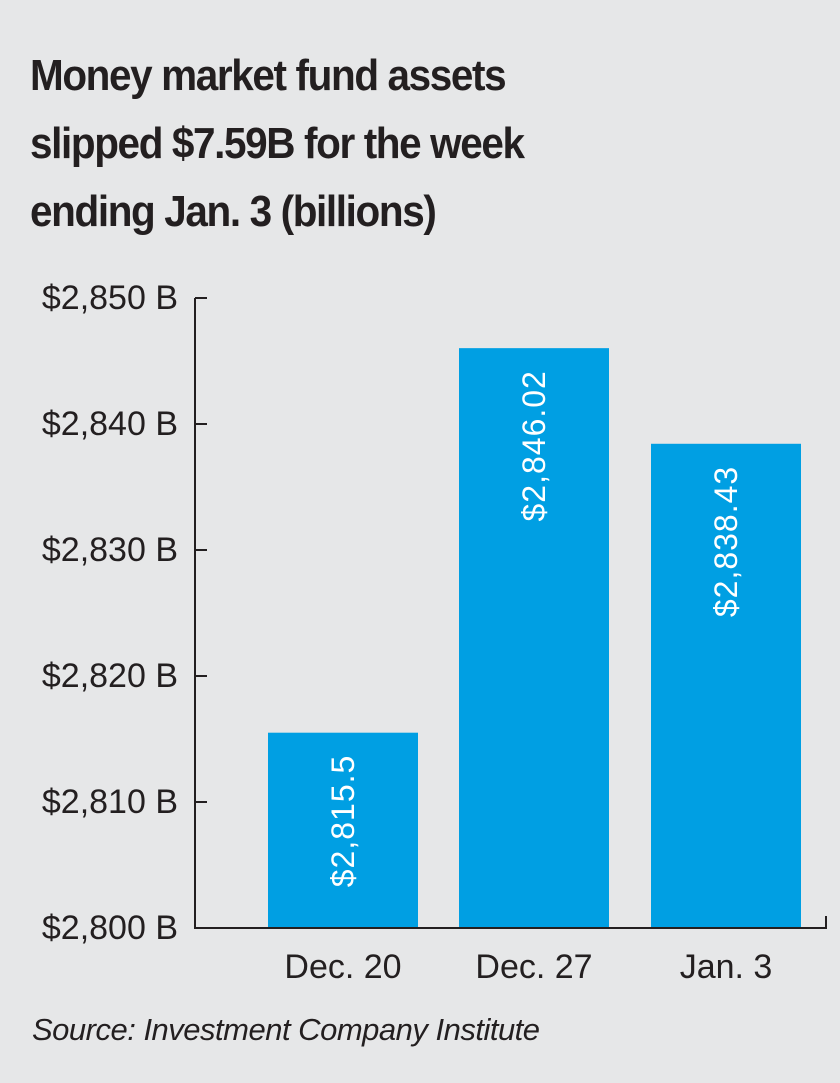  Describe the element at coordinates (277, 143) in the screenshot. I see `chart-title-line: slipped $7.59B for the week` at that location.